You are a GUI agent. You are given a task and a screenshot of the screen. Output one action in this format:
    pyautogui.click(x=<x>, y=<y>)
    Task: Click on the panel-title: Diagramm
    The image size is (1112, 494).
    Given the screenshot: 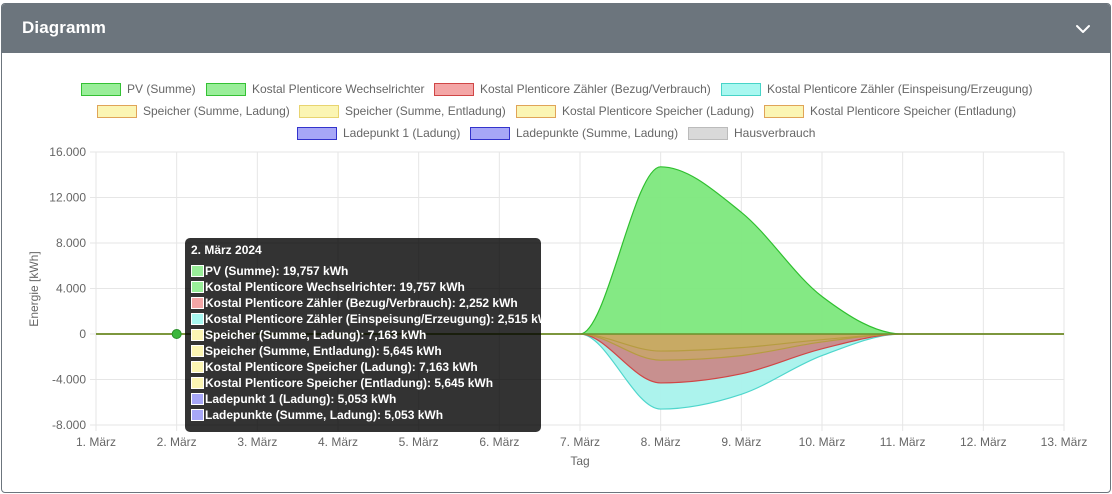 What is the action you would take?
    pyautogui.click(x=64, y=27)
    